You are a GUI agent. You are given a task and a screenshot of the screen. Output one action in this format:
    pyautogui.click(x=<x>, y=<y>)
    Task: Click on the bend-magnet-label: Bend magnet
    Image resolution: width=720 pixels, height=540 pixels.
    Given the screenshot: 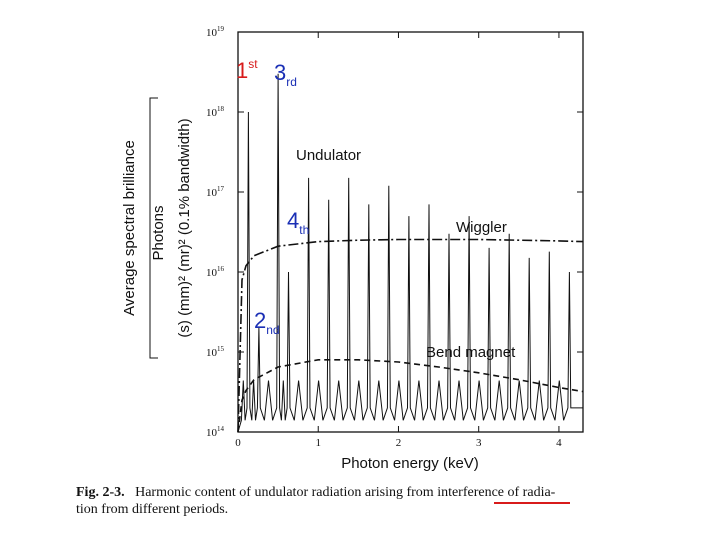 What is the action you would take?
    pyautogui.click(x=471, y=352)
    